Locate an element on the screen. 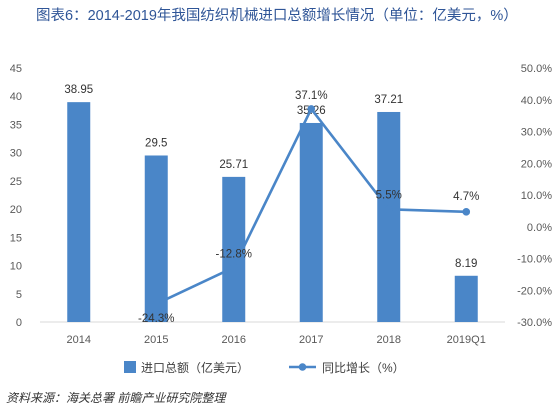  y-right-tick-label: 0.0% is located at coordinates (539, 228).